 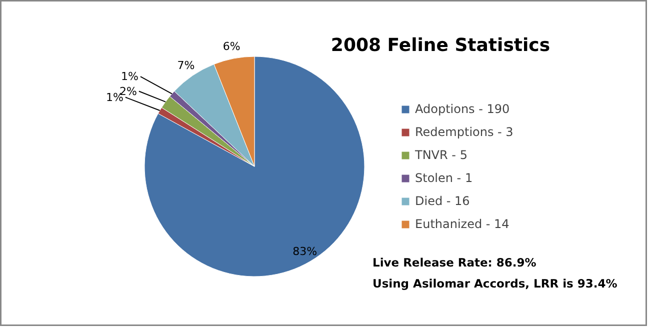 I want to click on data-label: 1%, so click(x=129, y=77).